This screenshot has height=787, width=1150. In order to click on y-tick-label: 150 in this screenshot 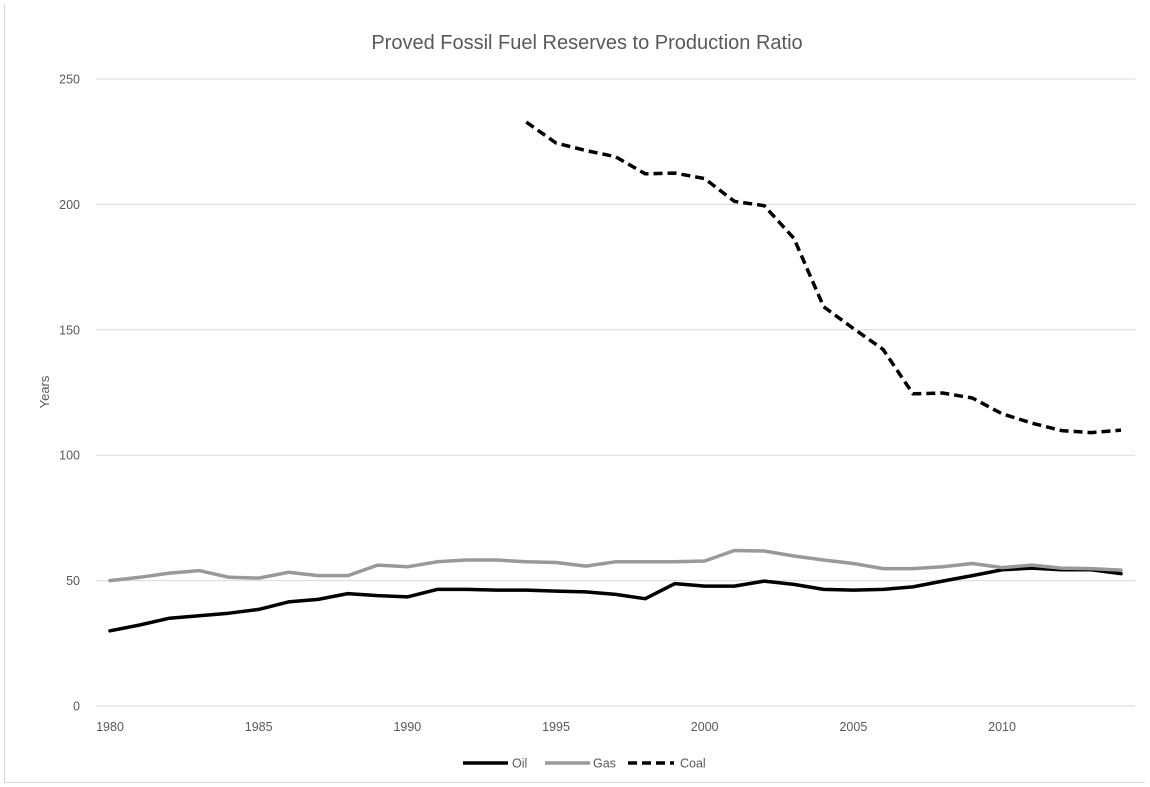, I will do `click(69, 330)`.